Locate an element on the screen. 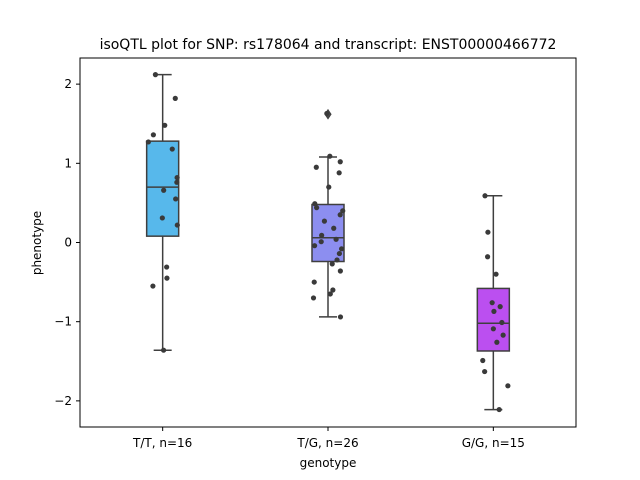  y-tick-label: 1 is located at coordinates (68, 163).